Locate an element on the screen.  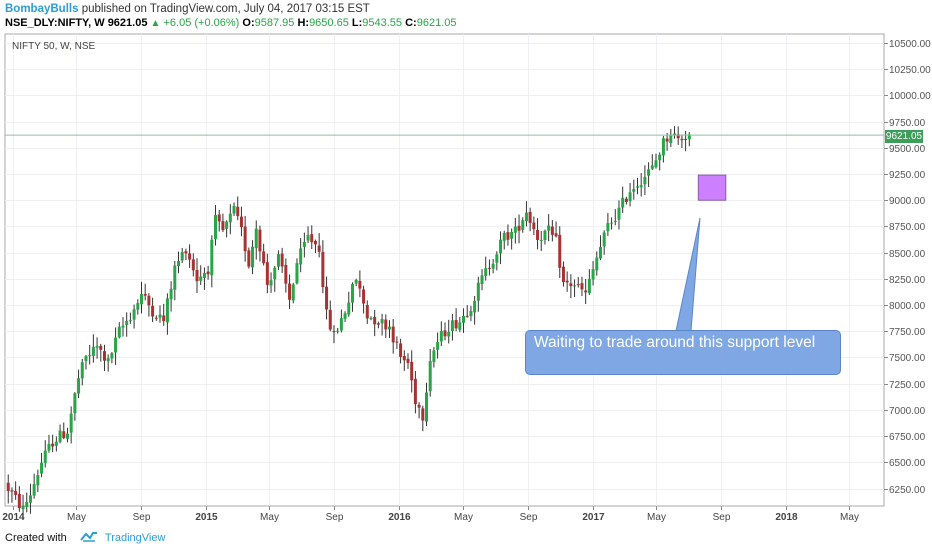
open-value: 9587.95 is located at coordinates (274, 23).